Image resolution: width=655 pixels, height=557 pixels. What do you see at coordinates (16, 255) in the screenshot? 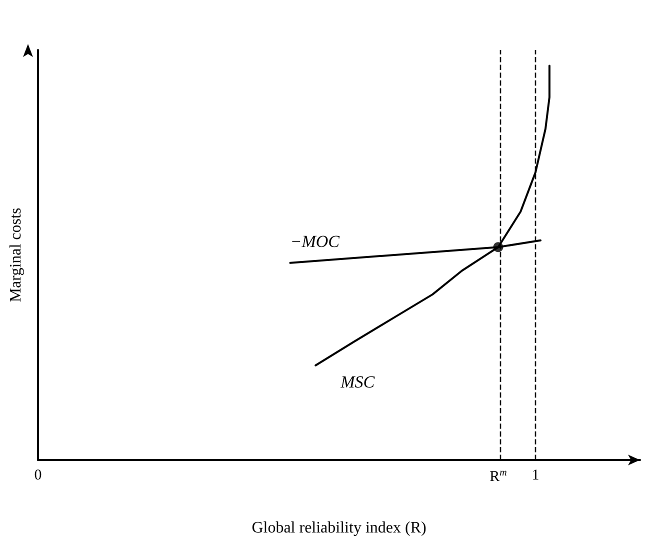
I see `y-axis-title: Marginal costs` at bounding box center [16, 255].